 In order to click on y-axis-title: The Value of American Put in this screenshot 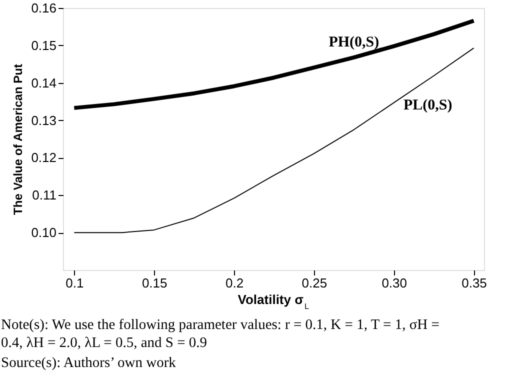, I will do `click(18, 139)`.